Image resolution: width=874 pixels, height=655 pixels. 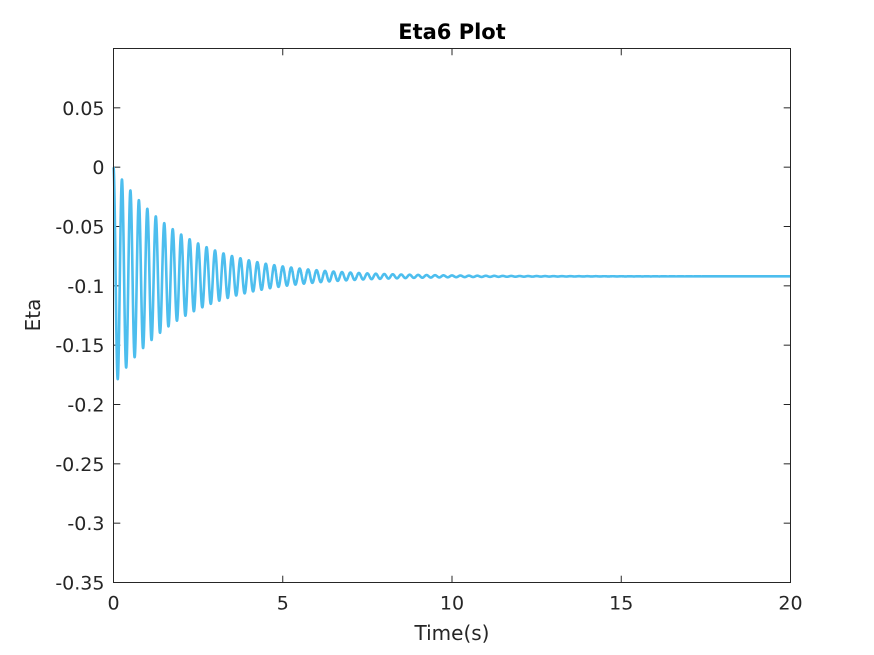 What do you see at coordinates (79, 465) in the screenshot?
I see `y-tick-label: -0.25` at bounding box center [79, 465].